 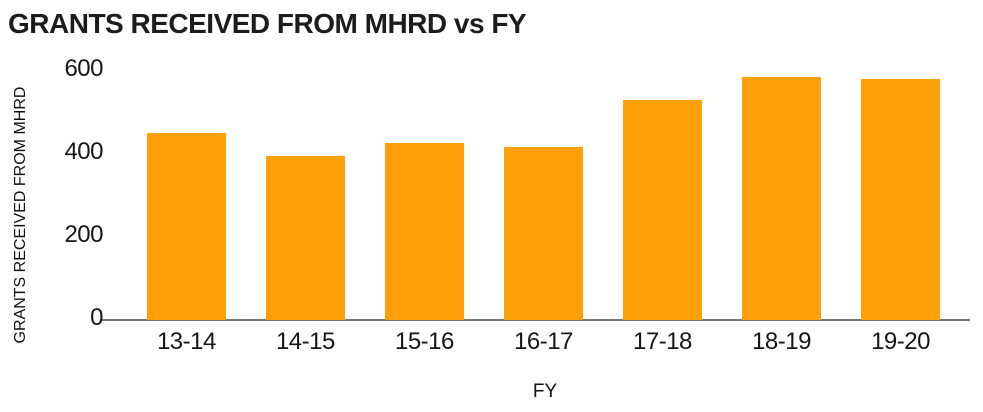 What do you see at coordinates (781, 341) in the screenshot?
I see `x-tick-label: 18-19` at bounding box center [781, 341].